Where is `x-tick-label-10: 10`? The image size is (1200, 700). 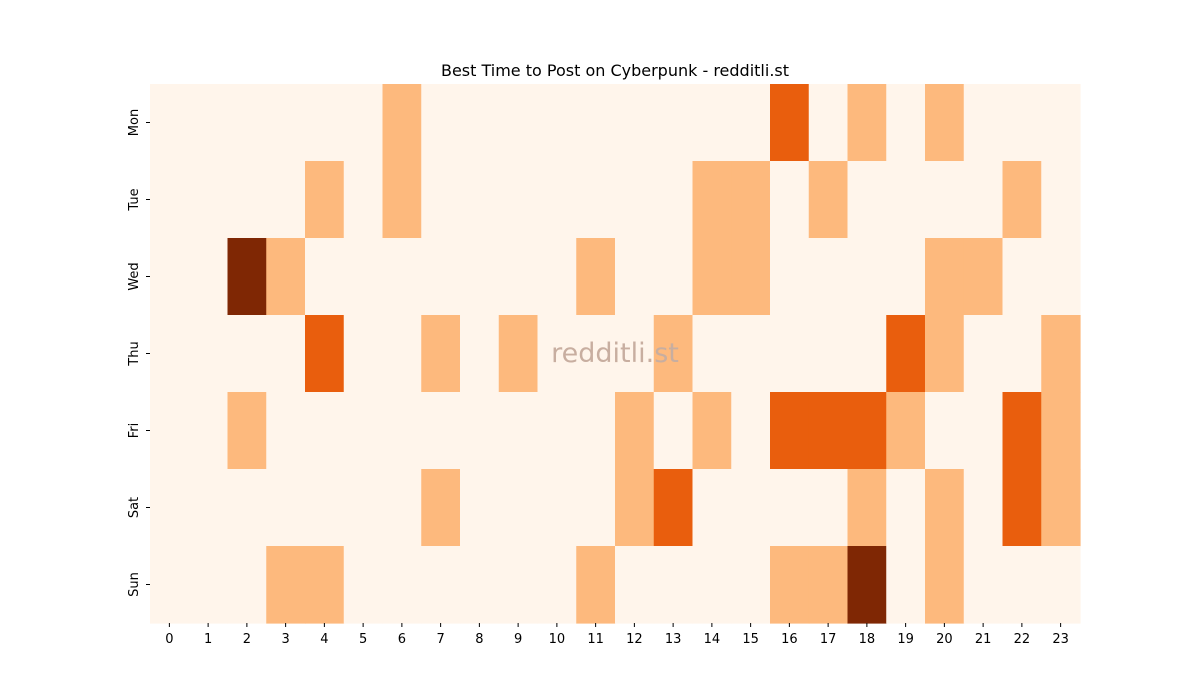
x-tick-label-10: 10 is located at coordinates (557, 639).